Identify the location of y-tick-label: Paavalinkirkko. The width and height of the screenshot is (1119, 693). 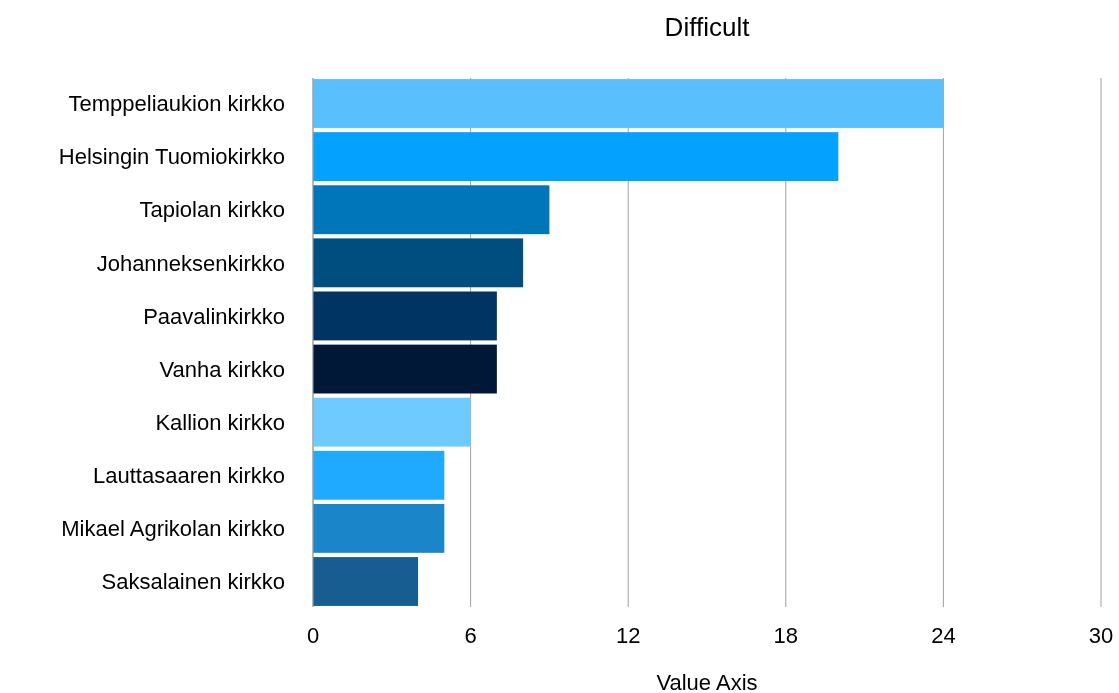
(214, 316).